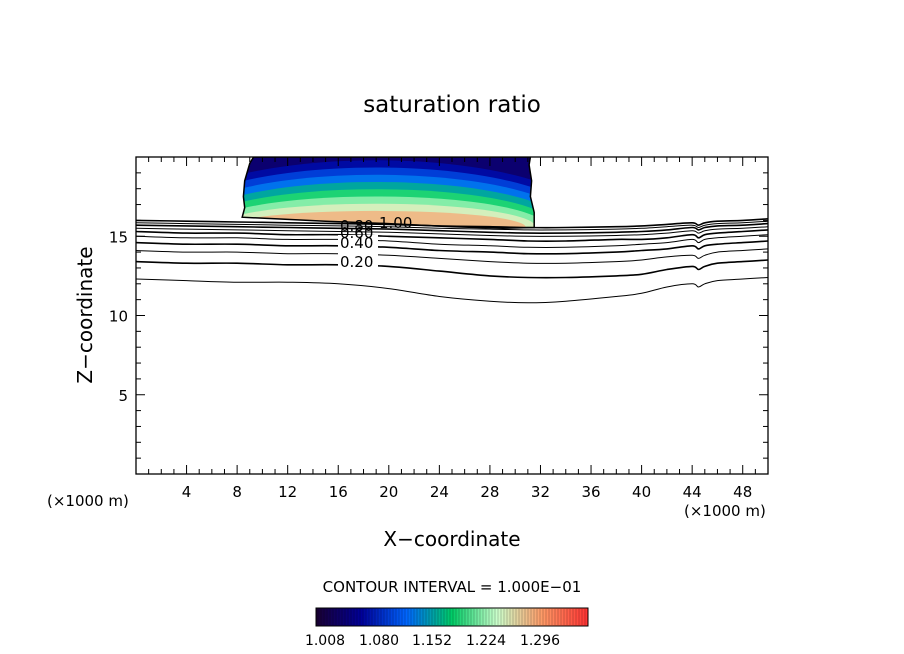 The height and width of the screenshot is (654, 904). Describe the element at coordinates (375, 242) in the screenshot. I see `contour-labels: 0.20 0.40 0.60 0.80 1.00` at that location.